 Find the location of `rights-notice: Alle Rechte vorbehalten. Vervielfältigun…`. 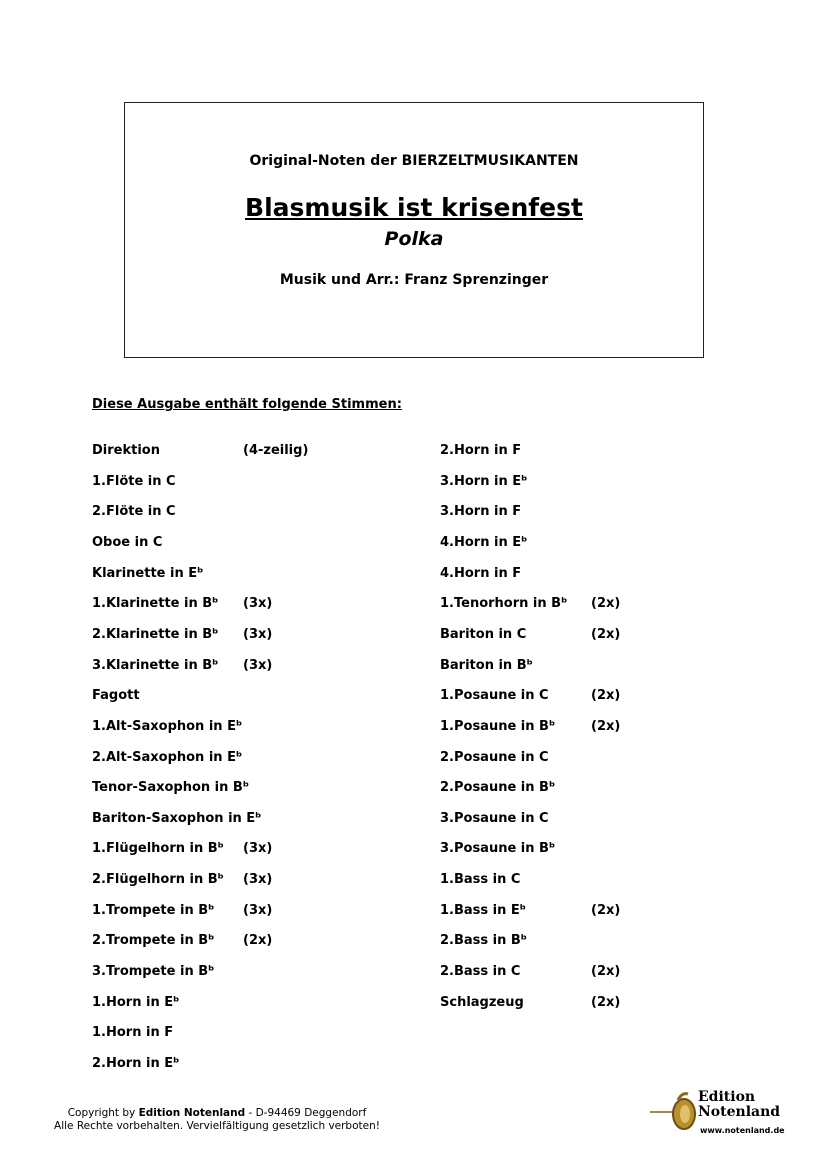

rights-notice: Alle Rechte vorbehalten. Vervielfältigun… is located at coordinates (217, 1126).